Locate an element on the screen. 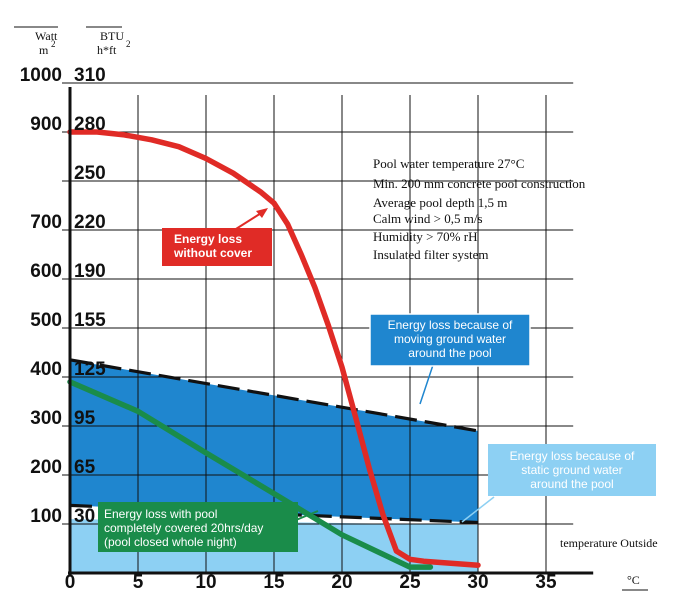 The height and width of the screenshot is (599, 682). btu-unit-header: BTU h*ft 2 is located at coordinates (108, 41).